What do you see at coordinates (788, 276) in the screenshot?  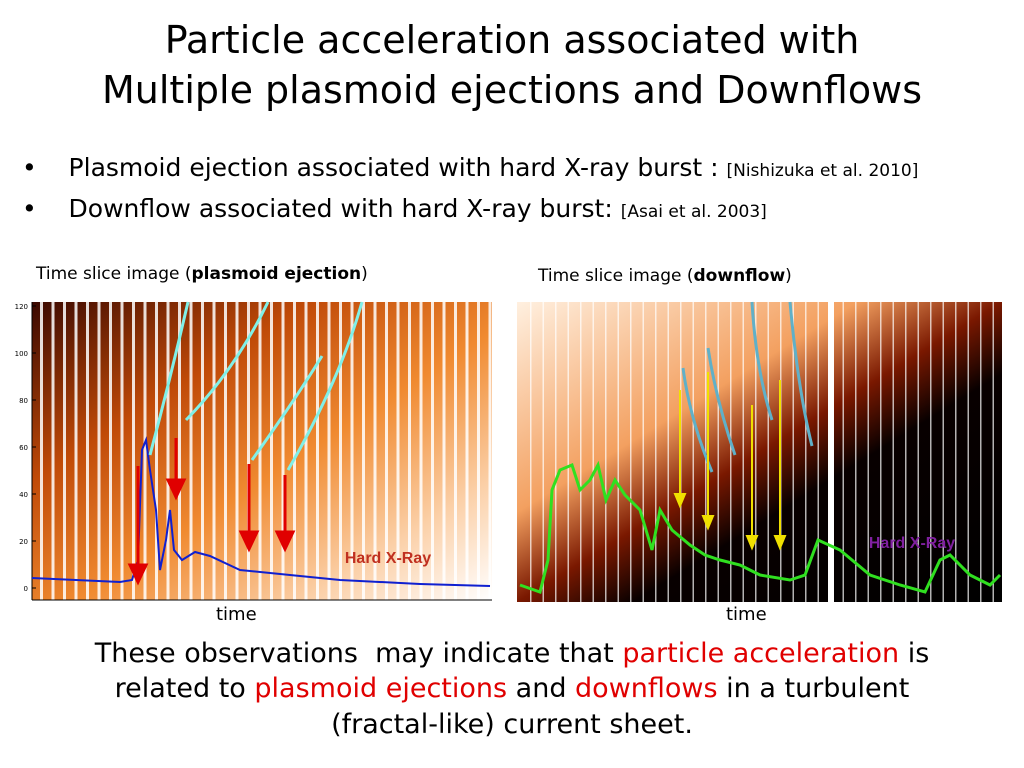 I see `caption-text: )` at bounding box center [788, 276].